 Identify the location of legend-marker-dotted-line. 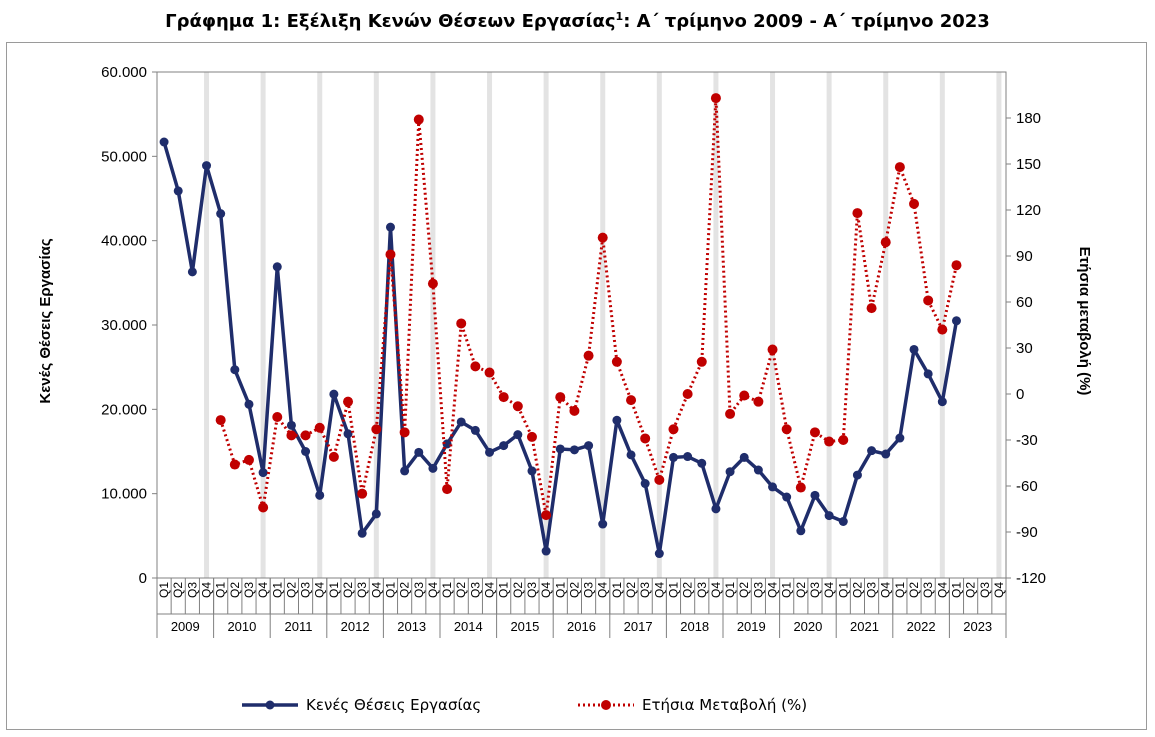
(606, 705).